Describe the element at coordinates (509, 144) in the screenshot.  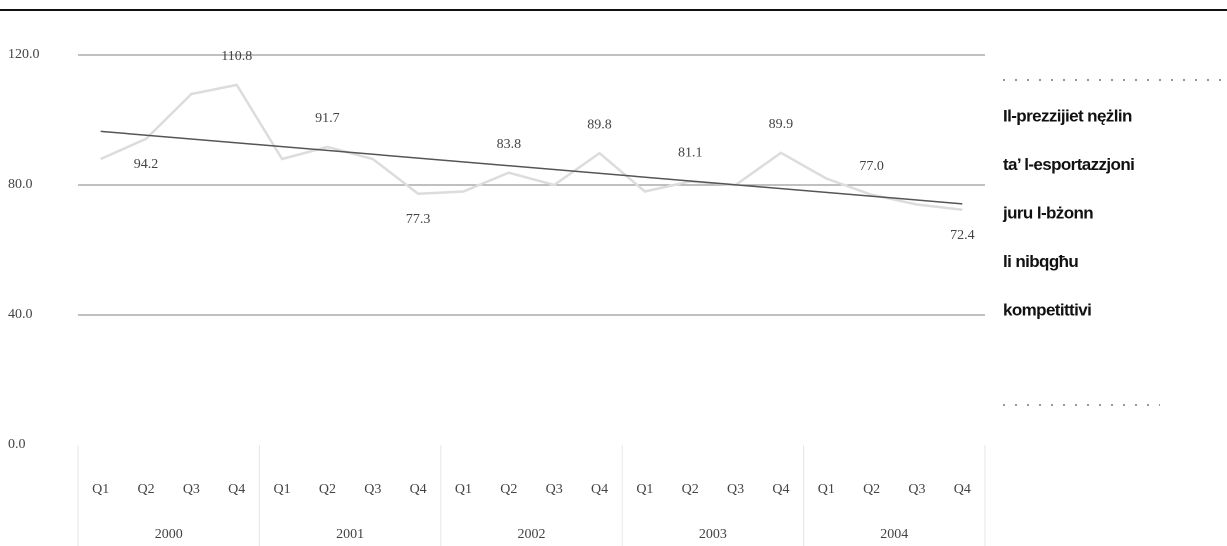
I see `data-label: 83.8` at that location.